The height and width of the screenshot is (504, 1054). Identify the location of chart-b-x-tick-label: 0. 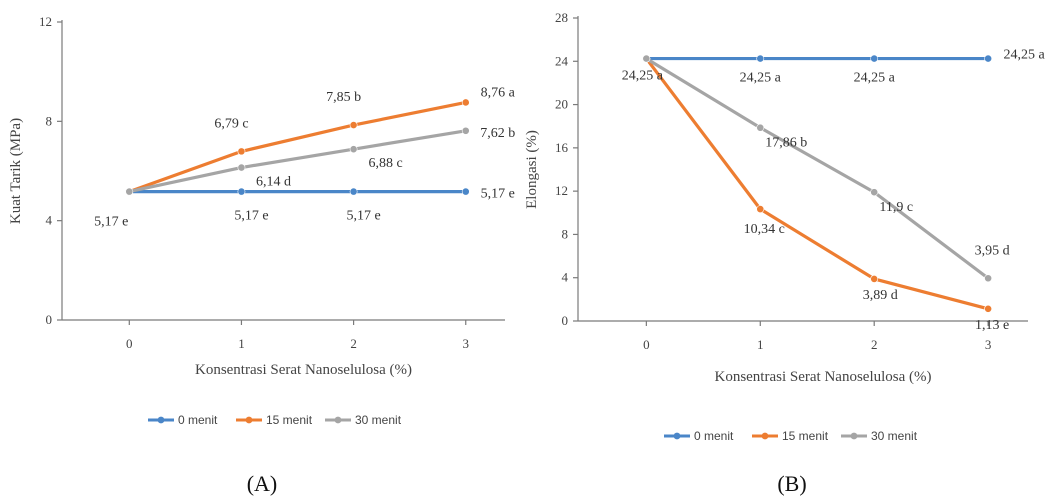
(646, 344).